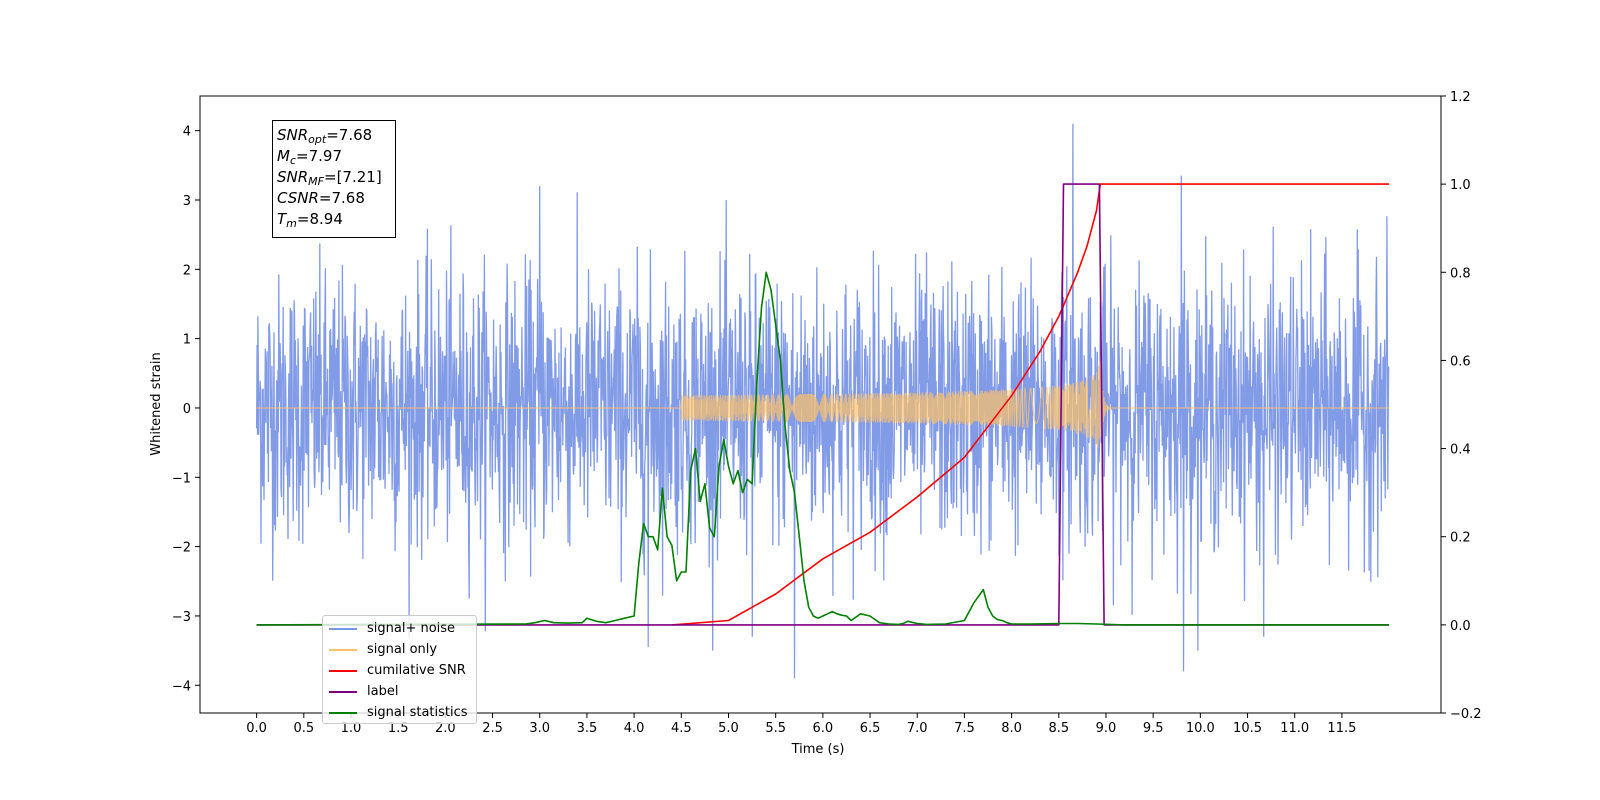  I want to click on x-tick-label: 11.0, so click(1294, 728).